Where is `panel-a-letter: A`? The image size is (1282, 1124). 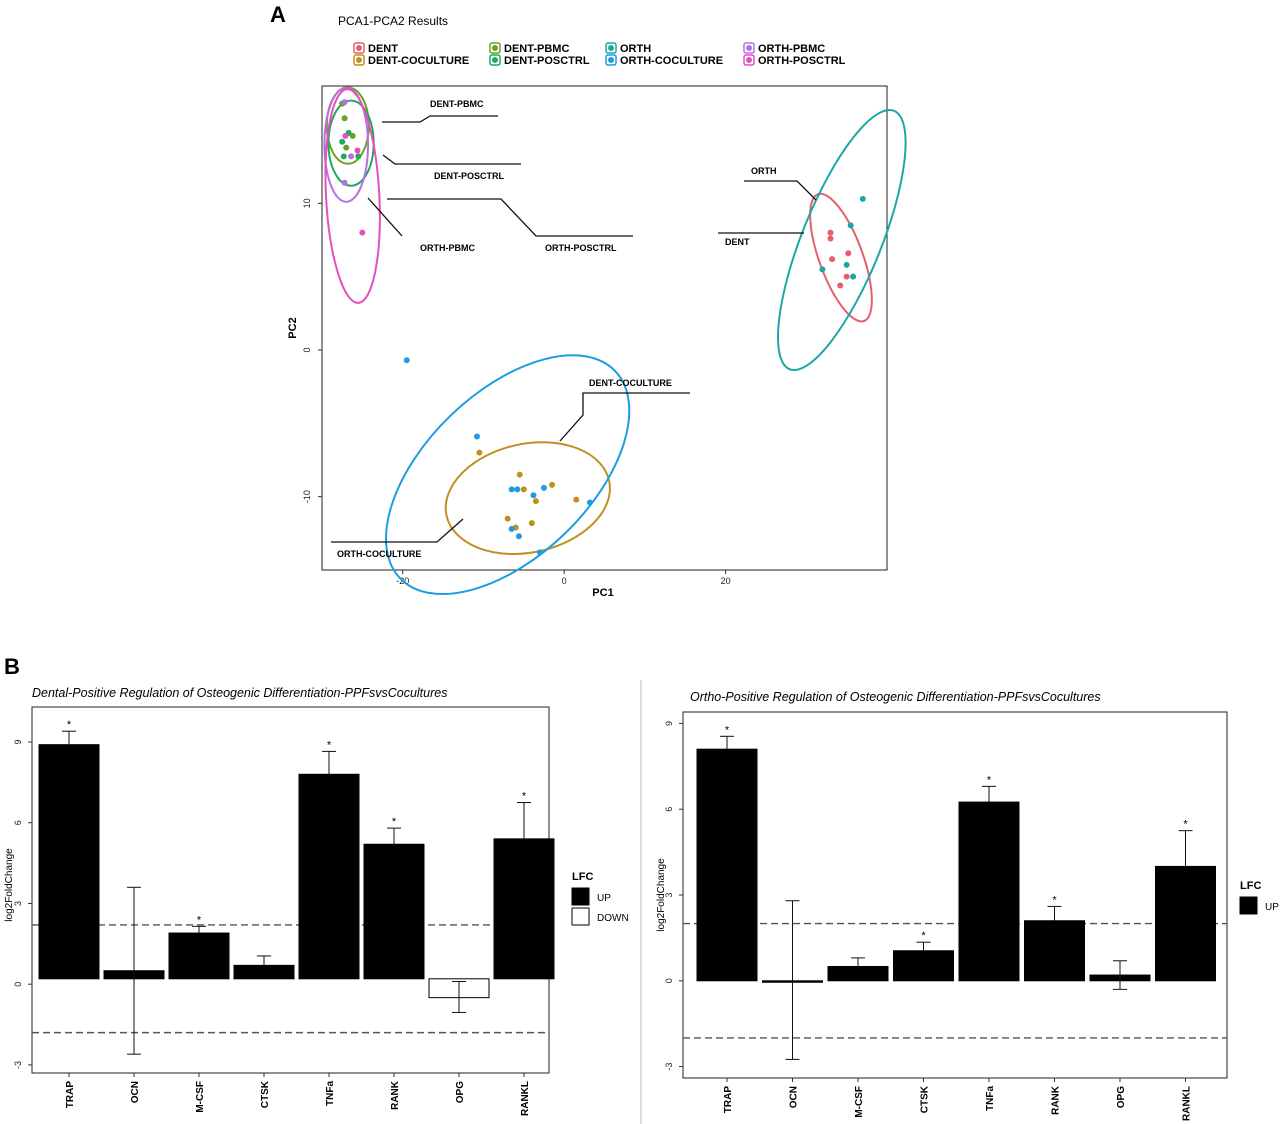
panel-a-letter: A is located at coordinates (278, 14).